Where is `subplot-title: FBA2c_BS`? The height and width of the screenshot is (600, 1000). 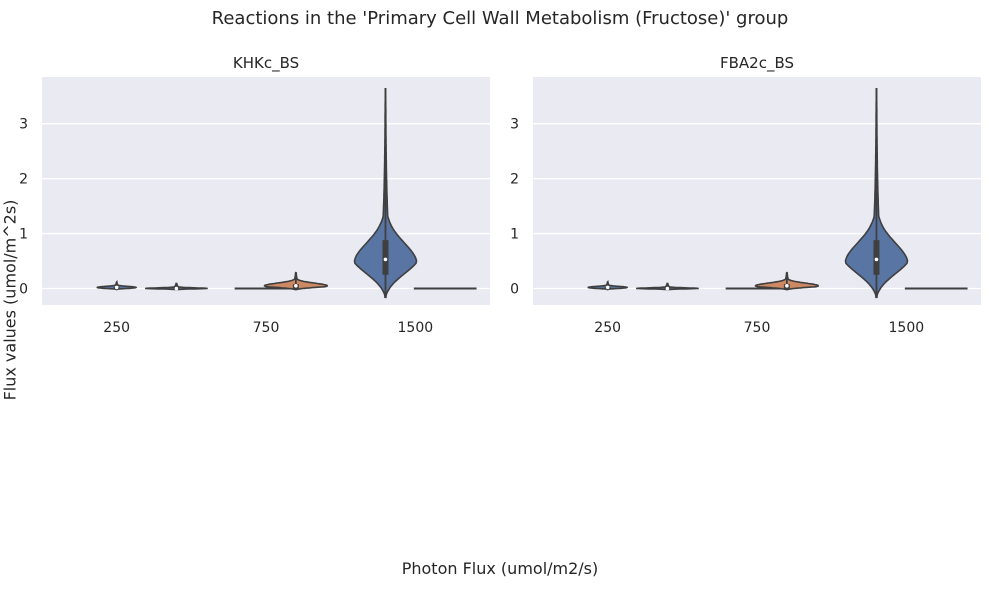
subplot-title: FBA2c_BS is located at coordinates (757, 63).